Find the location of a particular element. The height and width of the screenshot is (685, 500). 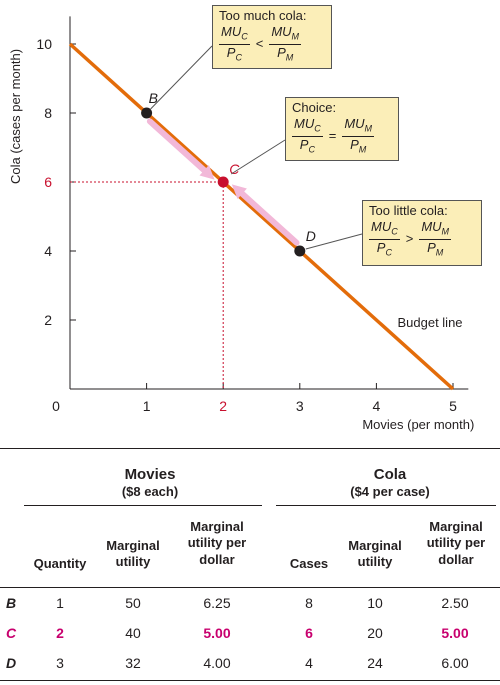

x-tick-label: 1 is located at coordinates (147, 406).